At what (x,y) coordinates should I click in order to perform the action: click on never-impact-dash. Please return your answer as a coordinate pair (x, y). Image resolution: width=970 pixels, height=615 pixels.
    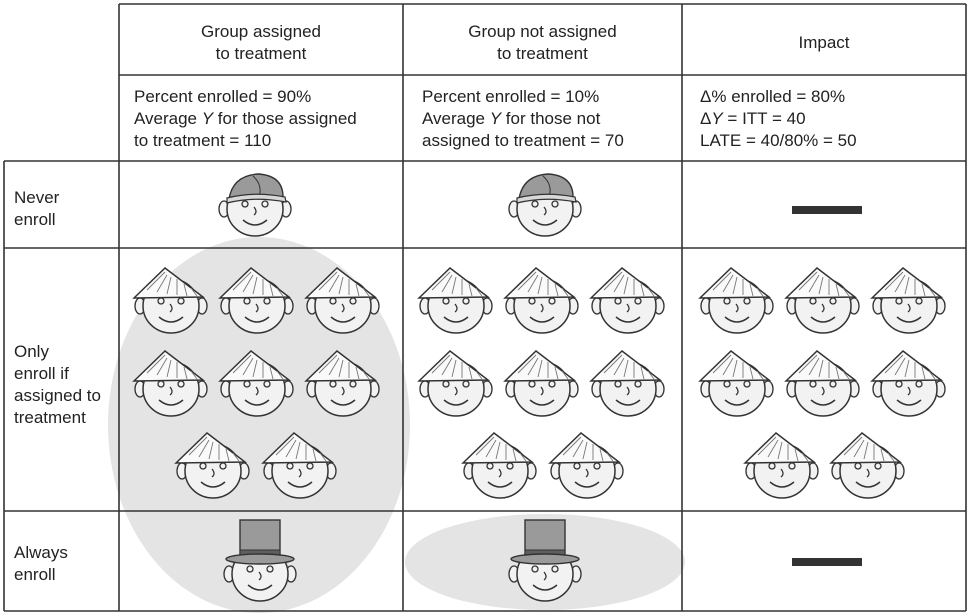
    Looking at the image, I should click on (827, 210).